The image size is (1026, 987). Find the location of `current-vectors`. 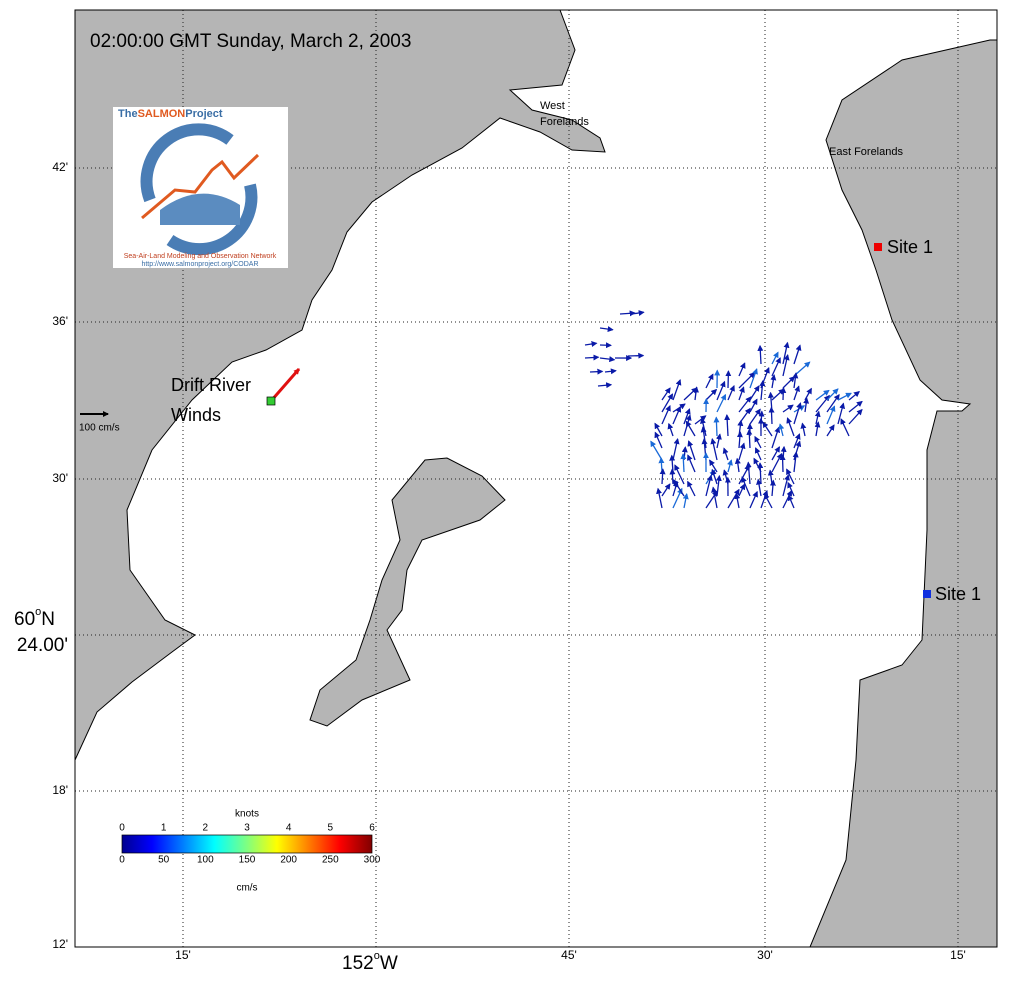

current-vectors is located at coordinates (723, 409).